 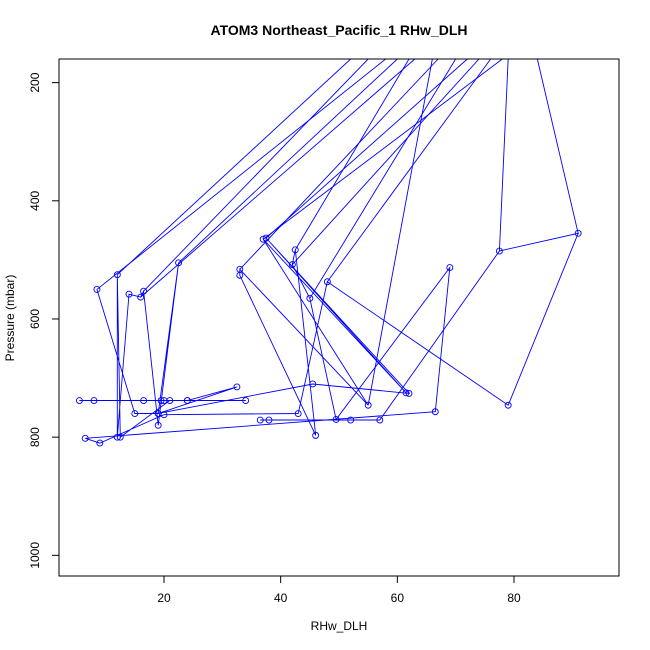 What do you see at coordinates (164, 598) in the screenshot?
I see `x-tick-label: 20` at bounding box center [164, 598].